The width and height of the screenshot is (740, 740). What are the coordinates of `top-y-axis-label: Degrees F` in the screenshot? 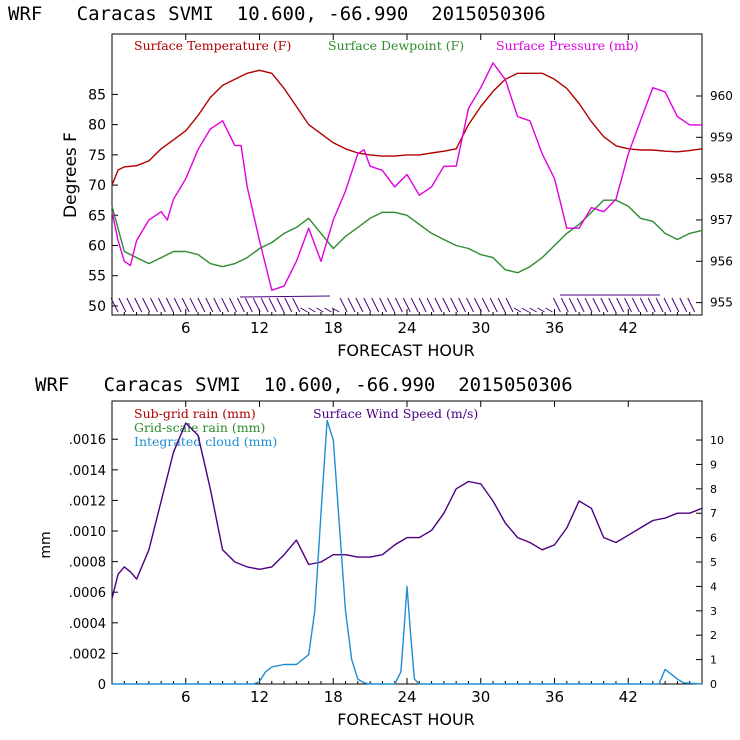 It's located at (71, 175).